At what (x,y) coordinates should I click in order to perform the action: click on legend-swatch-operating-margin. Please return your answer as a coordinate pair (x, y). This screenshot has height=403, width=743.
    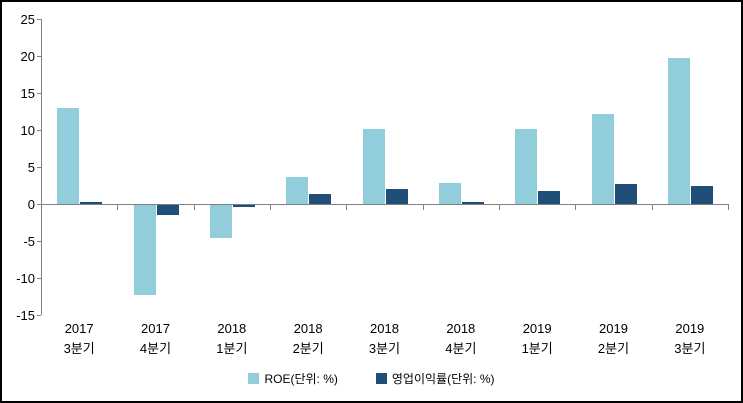
    Looking at the image, I should click on (381, 378).